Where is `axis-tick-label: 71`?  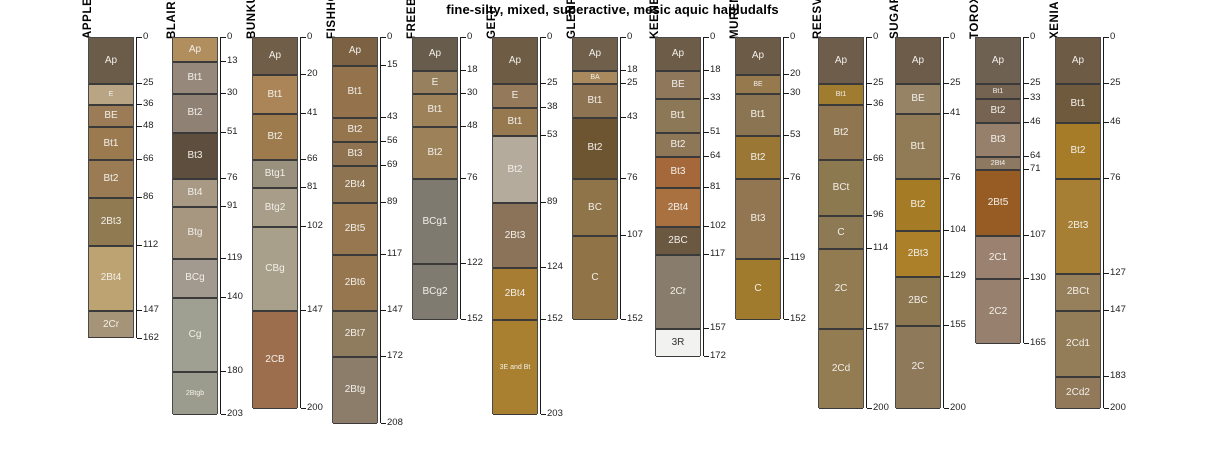 axis-tick-label: 71 is located at coordinates (1035, 168).